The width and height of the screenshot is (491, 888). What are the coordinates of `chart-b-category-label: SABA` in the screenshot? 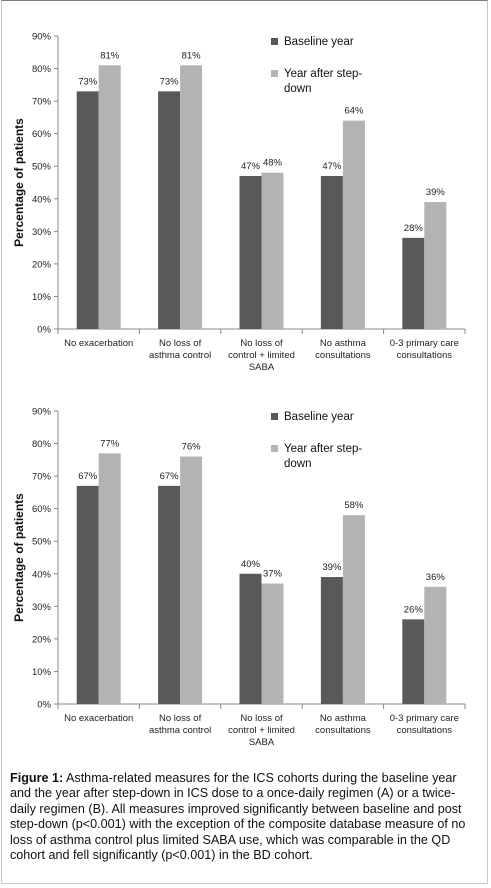 It's located at (262, 742).